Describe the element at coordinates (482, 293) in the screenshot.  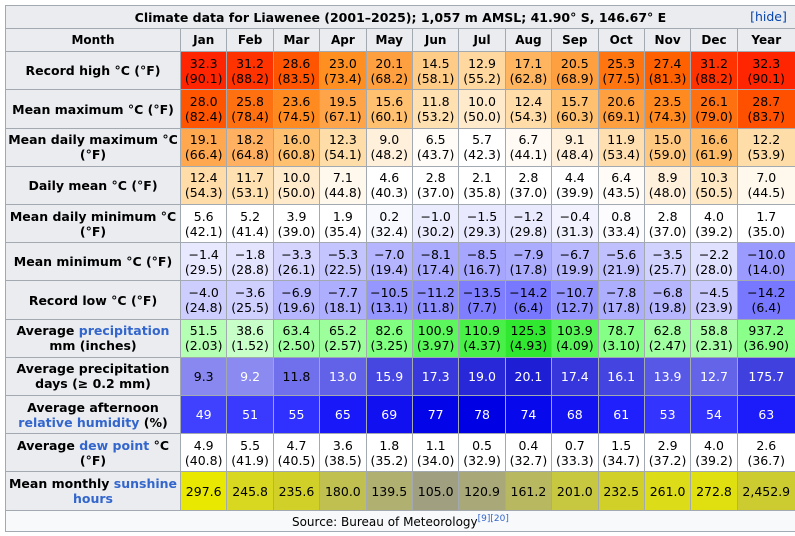
I see `cell-value: −13.5` at that location.